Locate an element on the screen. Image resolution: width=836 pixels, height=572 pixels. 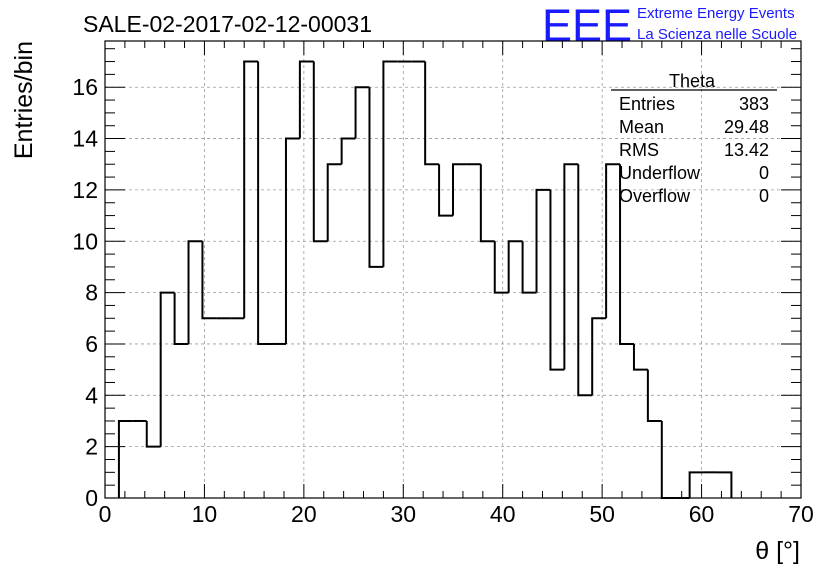
stats-box-title: Theta is located at coordinates (692, 81).